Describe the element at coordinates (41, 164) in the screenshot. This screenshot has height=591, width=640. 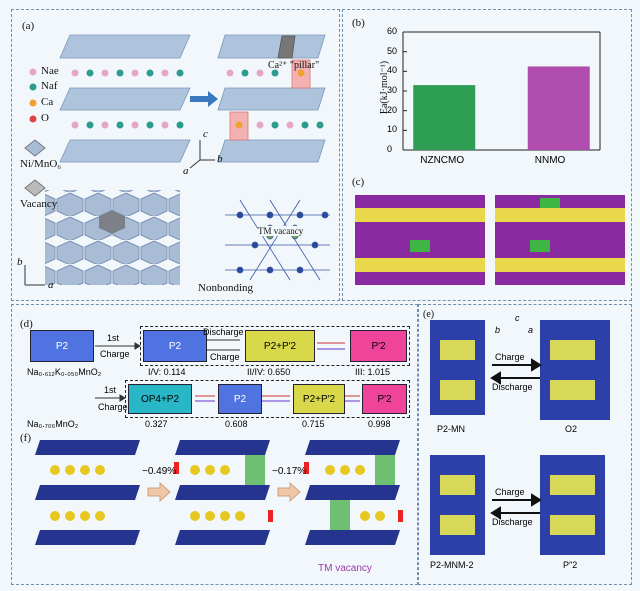
I see `octa-label: Ni/MnO₆` at that location.